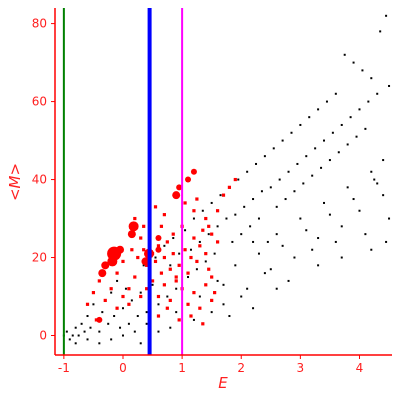  I want to click on x-axis-title: E, so click(223, 383).